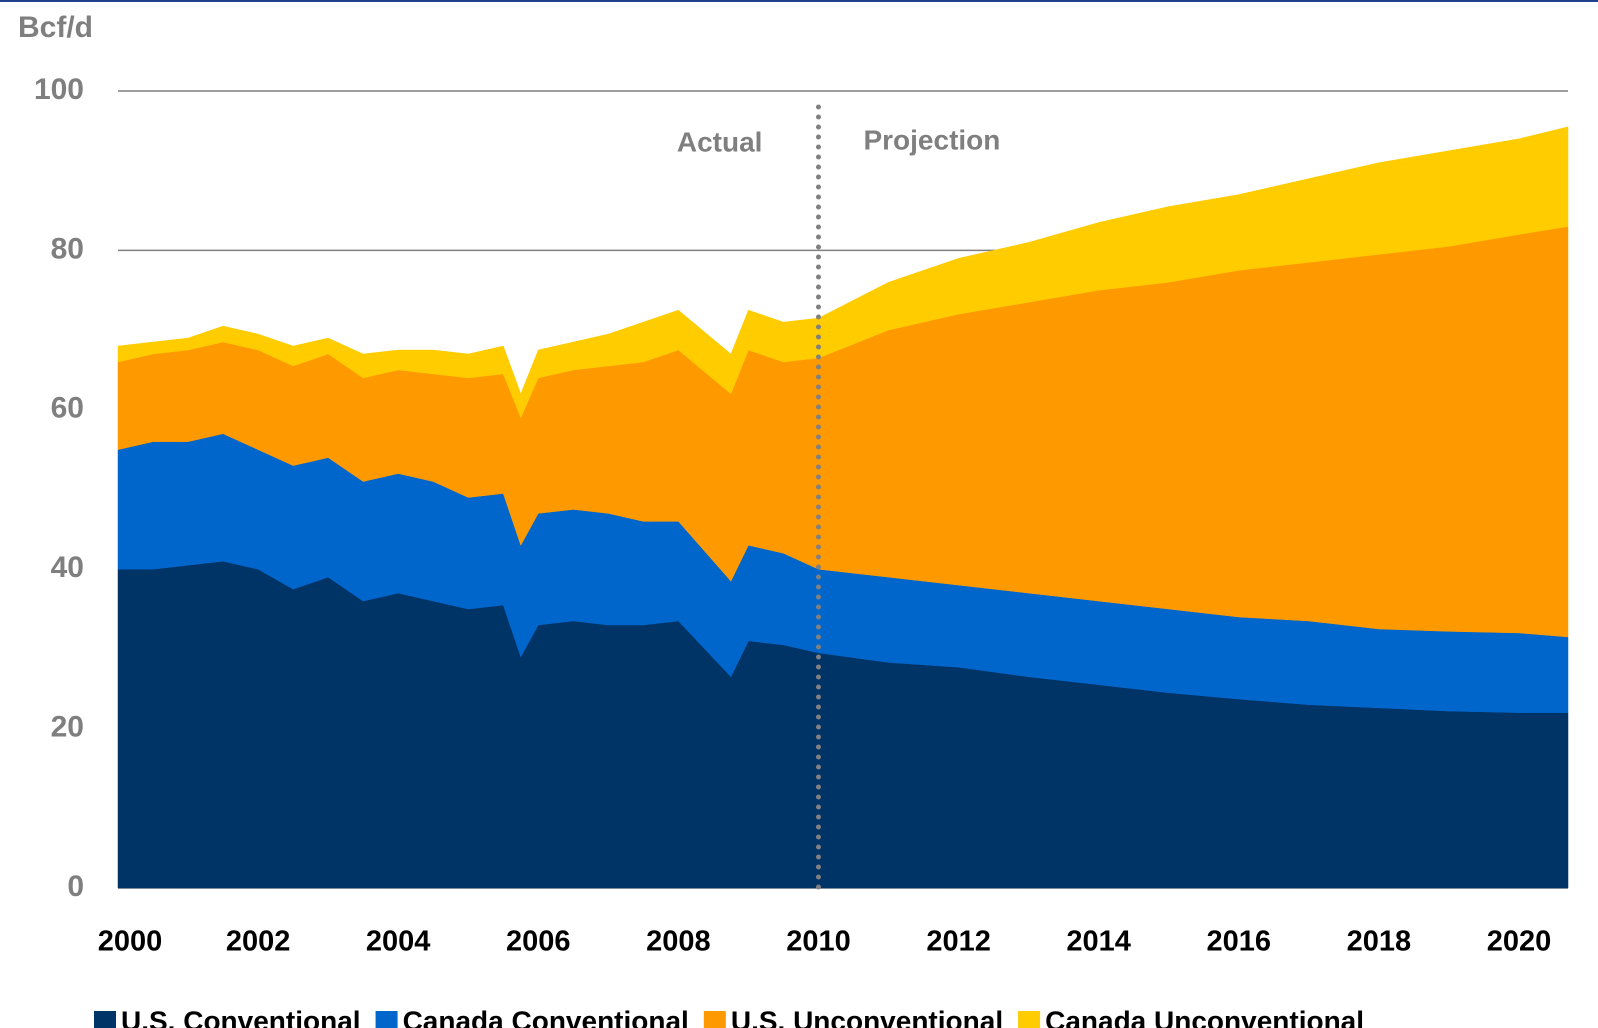 This screenshot has width=1598, height=1028. Describe the element at coordinates (67, 727) in the screenshot. I see `y-tick-label: 20` at that location.